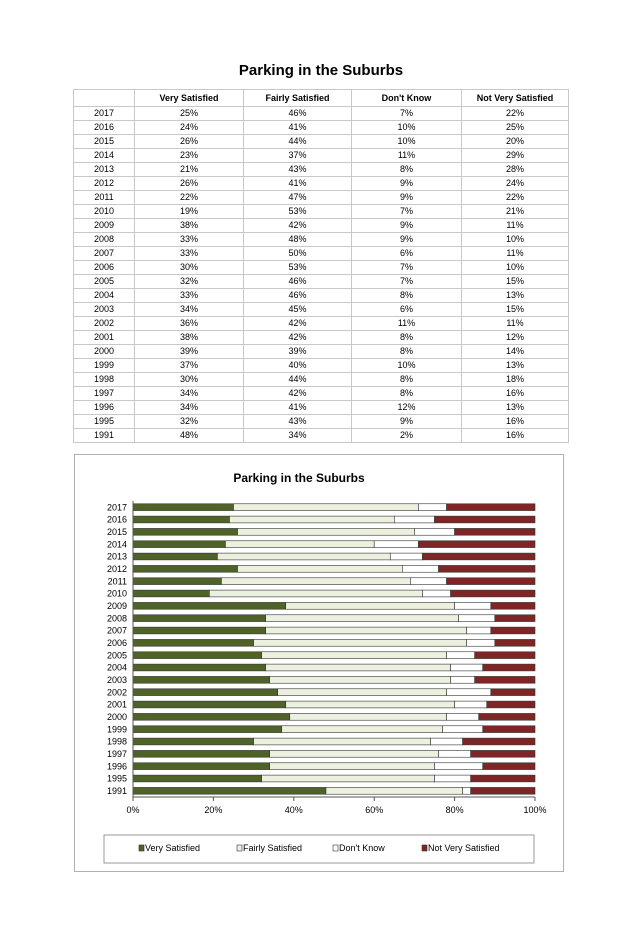 This screenshot has height=932, width=642. What do you see at coordinates (321, 141) in the screenshot?
I see `table-row: 2015 26% 44% 10% 20%` at bounding box center [321, 141].